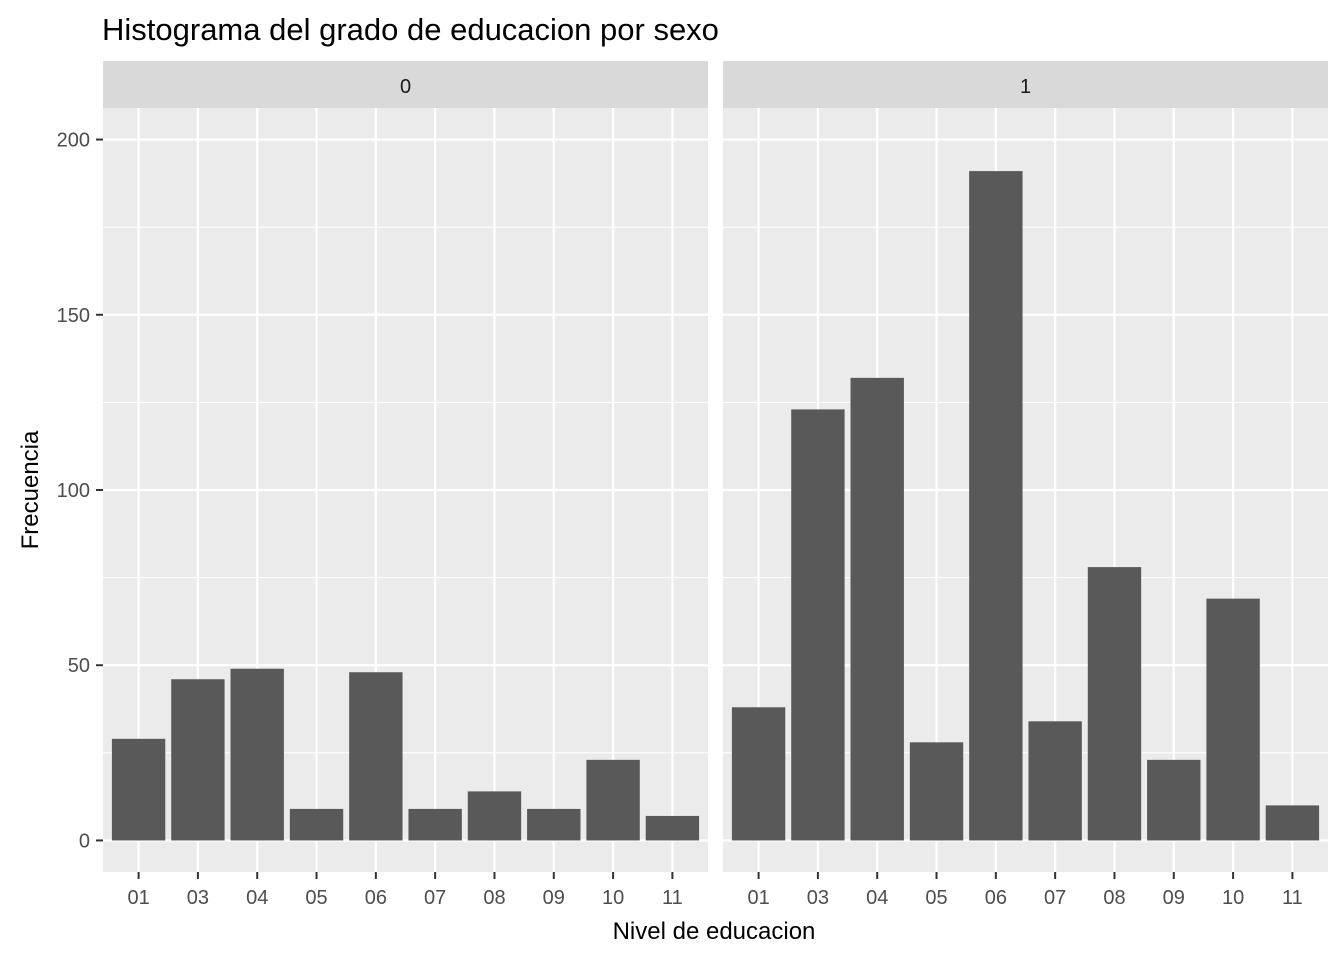 The width and height of the screenshot is (1344, 960). What do you see at coordinates (84, 841) in the screenshot?
I see `y-tick-label: 0` at bounding box center [84, 841].